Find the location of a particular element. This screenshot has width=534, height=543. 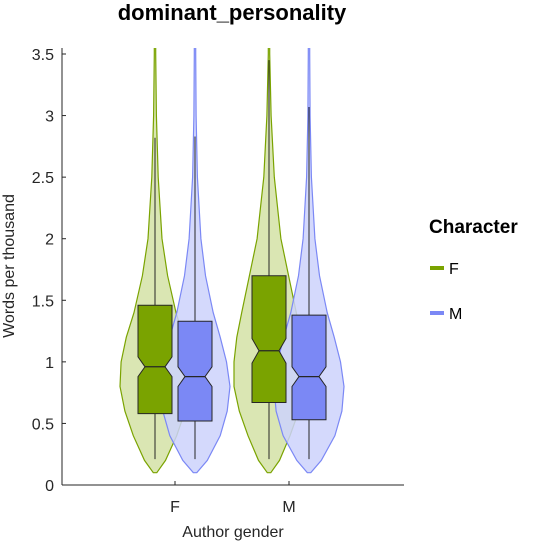

chart-title: dominant_personality is located at coordinates (232, 12).